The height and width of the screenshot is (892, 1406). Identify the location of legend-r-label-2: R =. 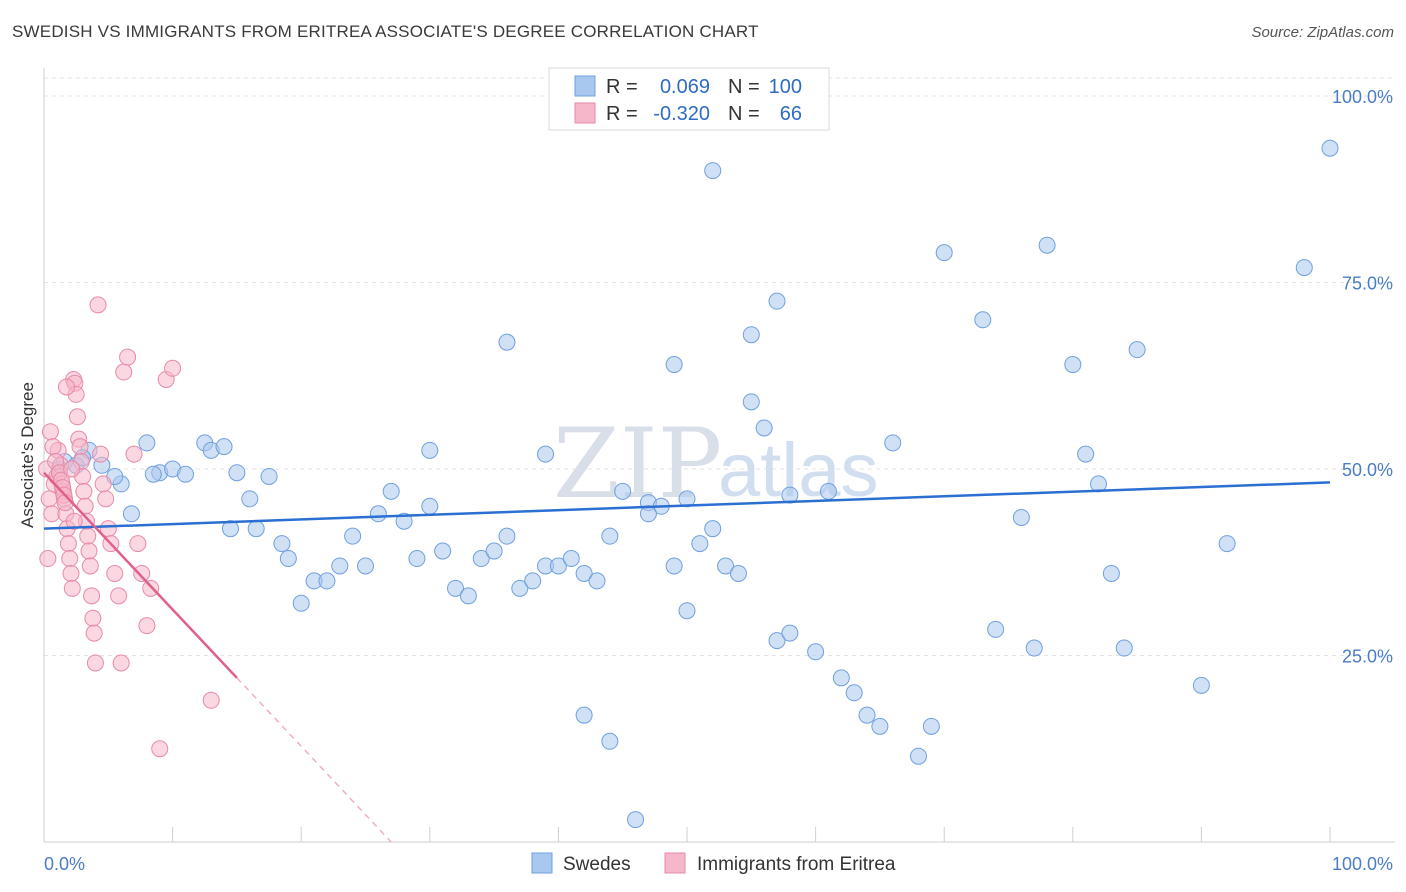
(622, 114).